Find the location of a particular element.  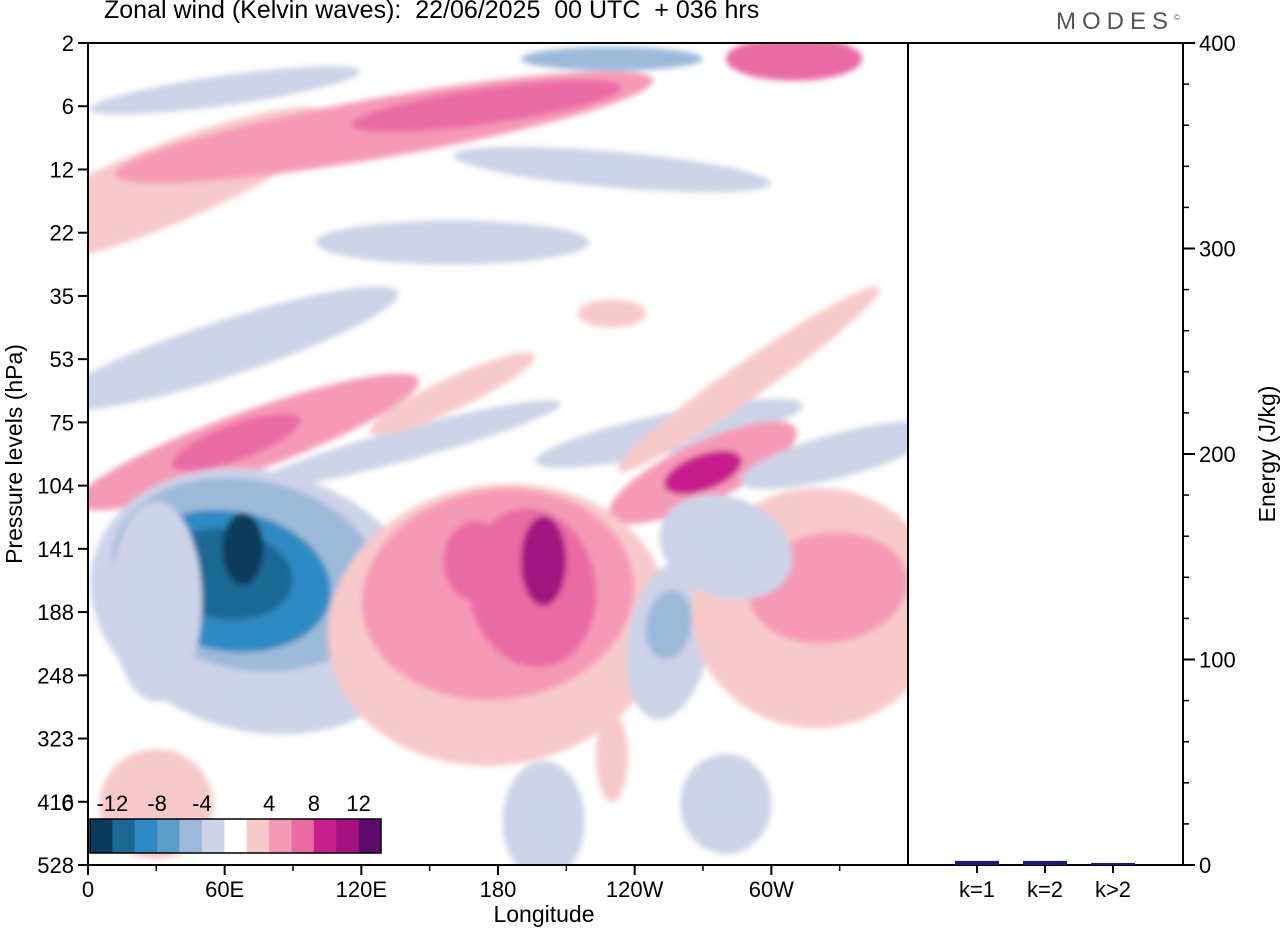

energy-tick-label: 300 is located at coordinates (1217, 249).